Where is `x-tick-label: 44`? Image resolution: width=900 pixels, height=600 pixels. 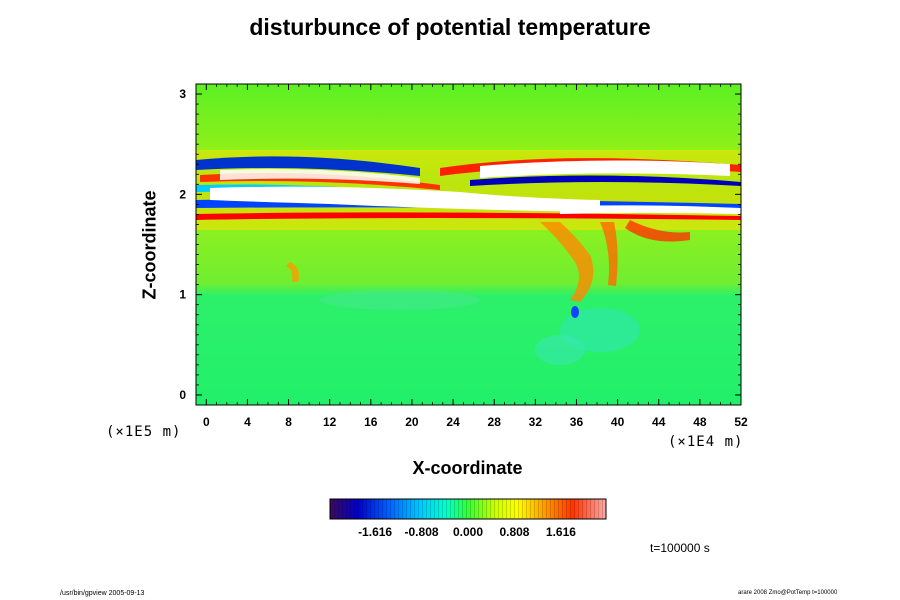 x-tick-label: 44 is located at coordinates (659, 422).